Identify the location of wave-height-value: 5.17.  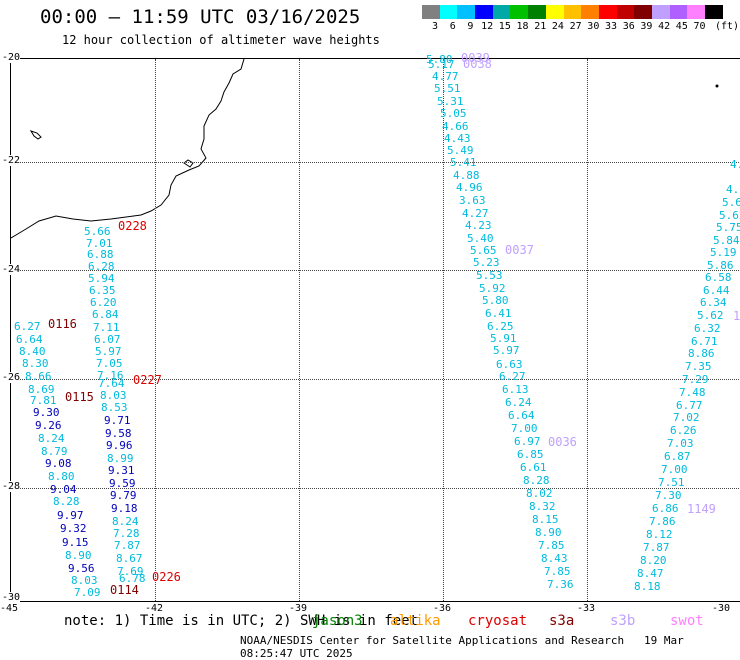
(441, 64).